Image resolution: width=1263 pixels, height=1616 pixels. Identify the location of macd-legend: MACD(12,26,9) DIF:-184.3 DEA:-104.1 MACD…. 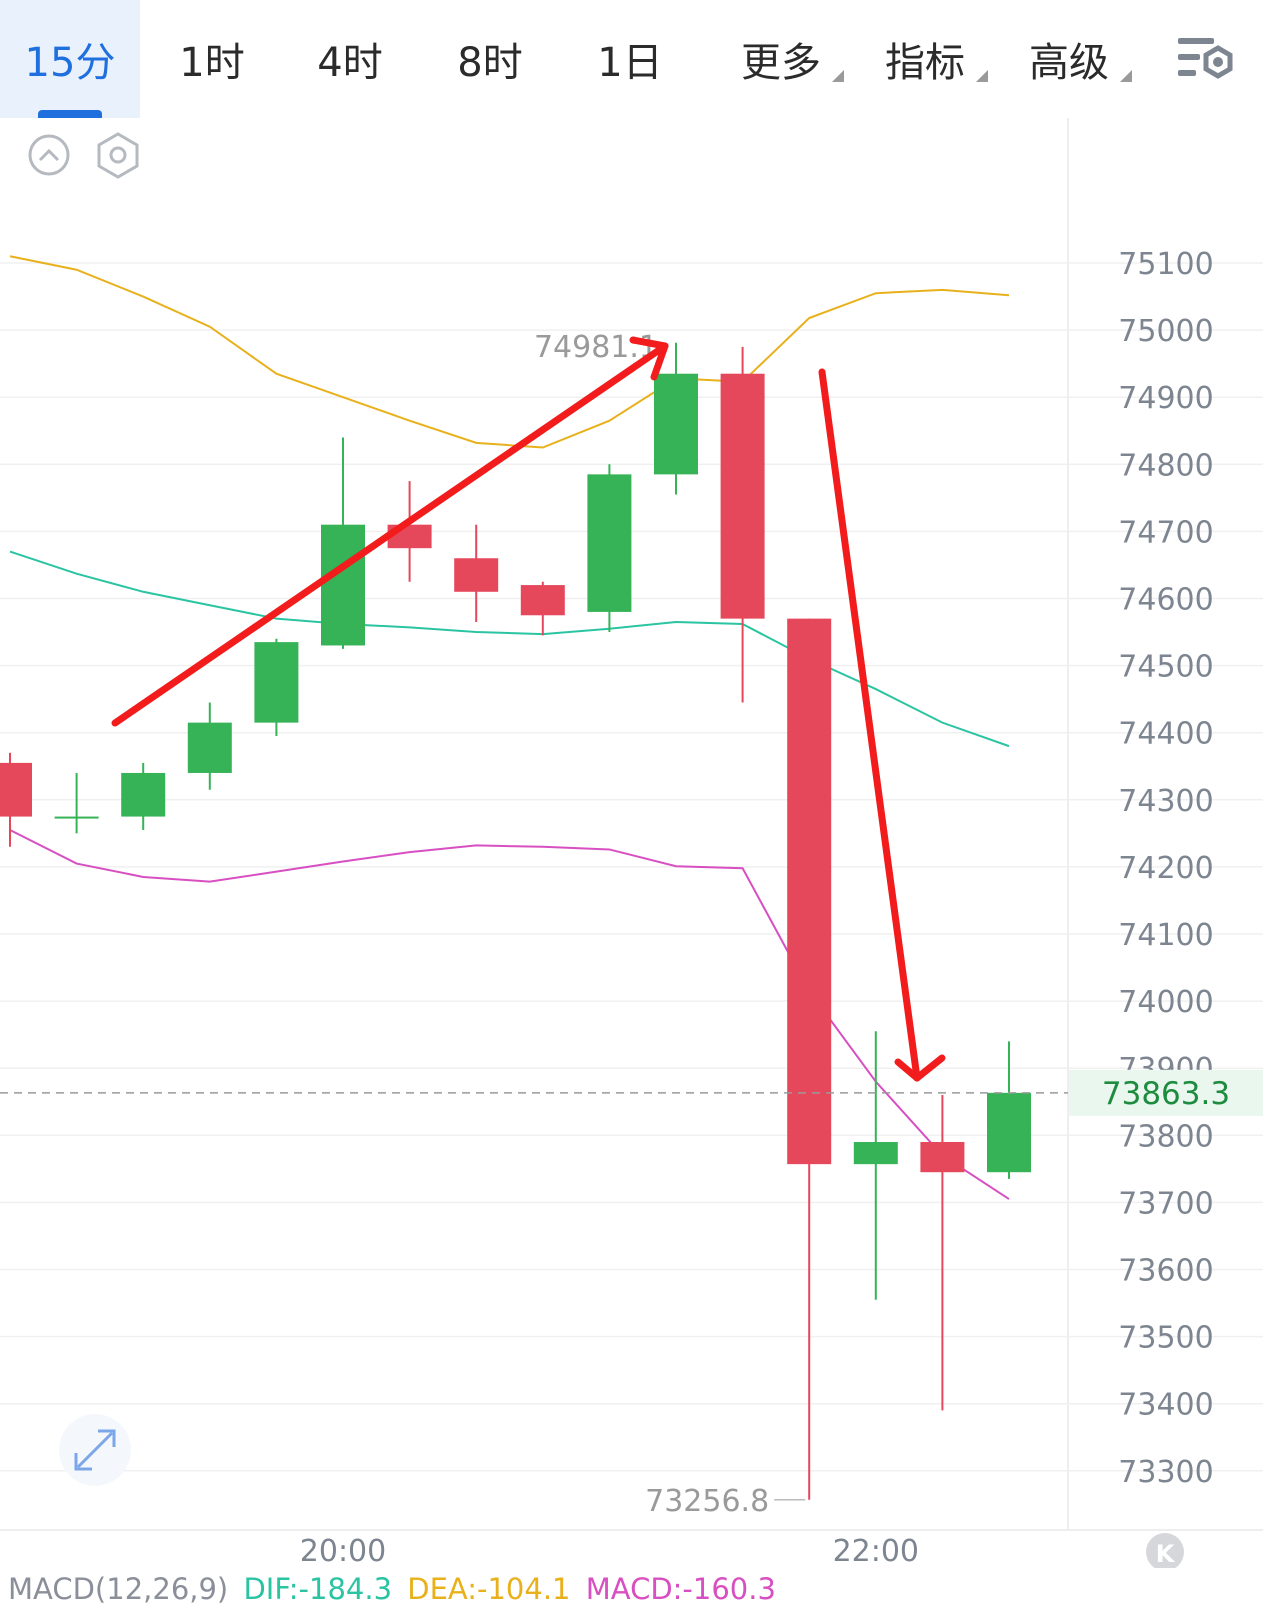
(395, 1589).